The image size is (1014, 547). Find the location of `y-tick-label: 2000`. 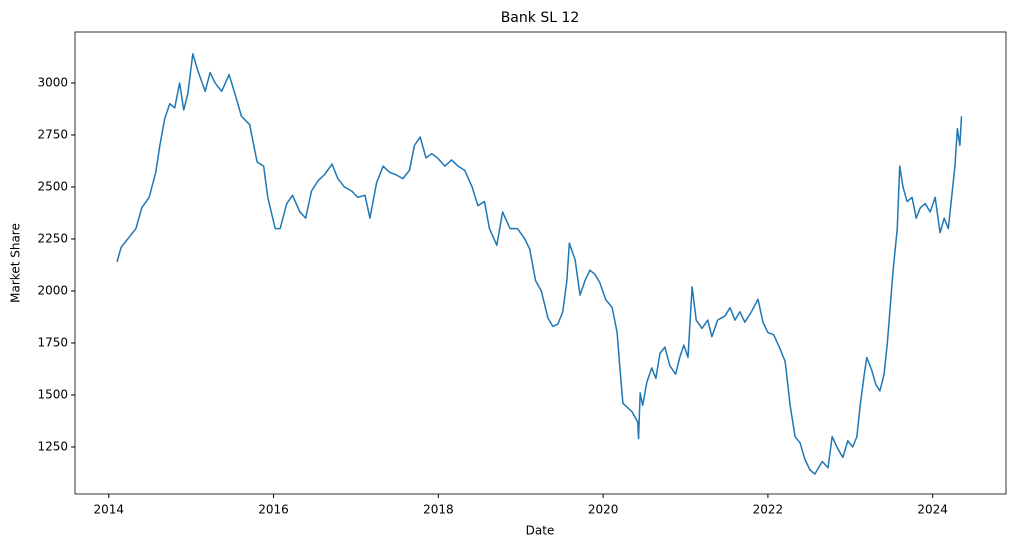

y-tick-label: 2000 is located at coordinates (52, 290).